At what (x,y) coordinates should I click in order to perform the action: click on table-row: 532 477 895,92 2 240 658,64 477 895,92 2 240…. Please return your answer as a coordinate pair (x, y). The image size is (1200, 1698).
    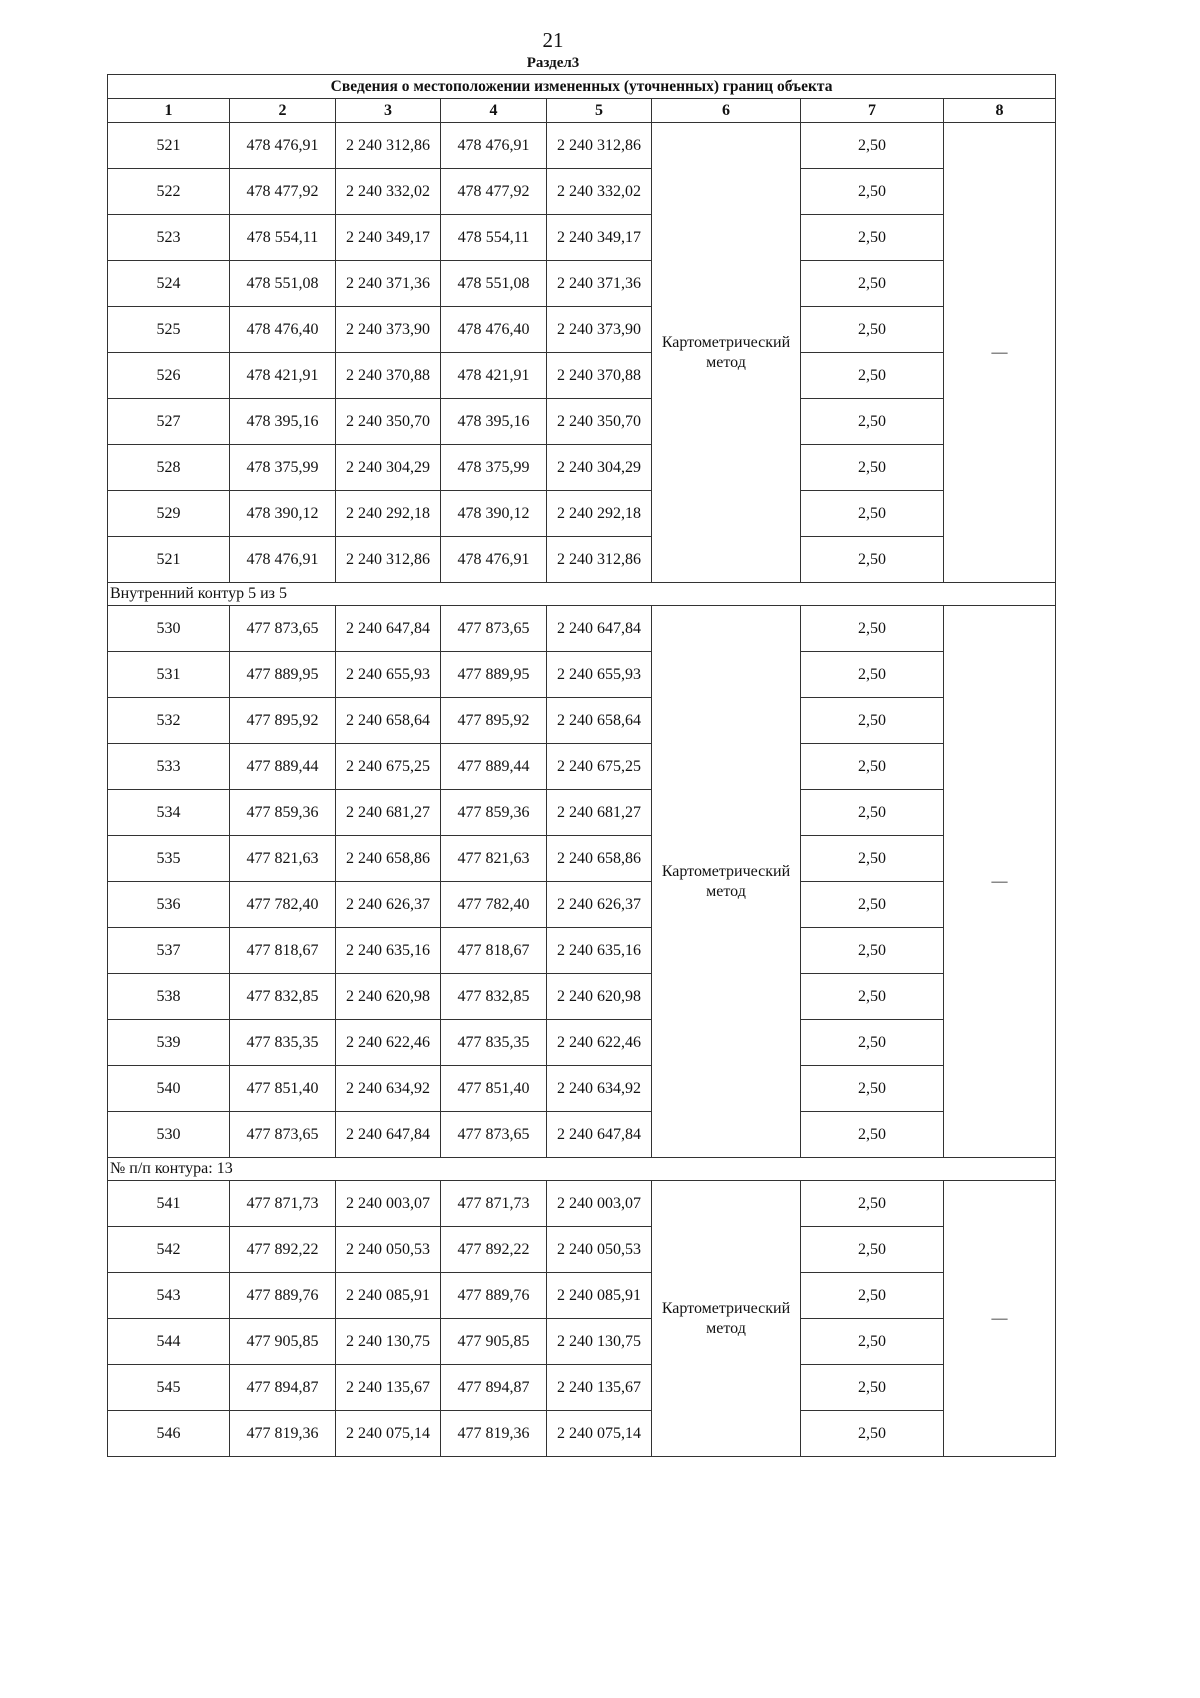
    Looking at the image, I should click on (581, 720).